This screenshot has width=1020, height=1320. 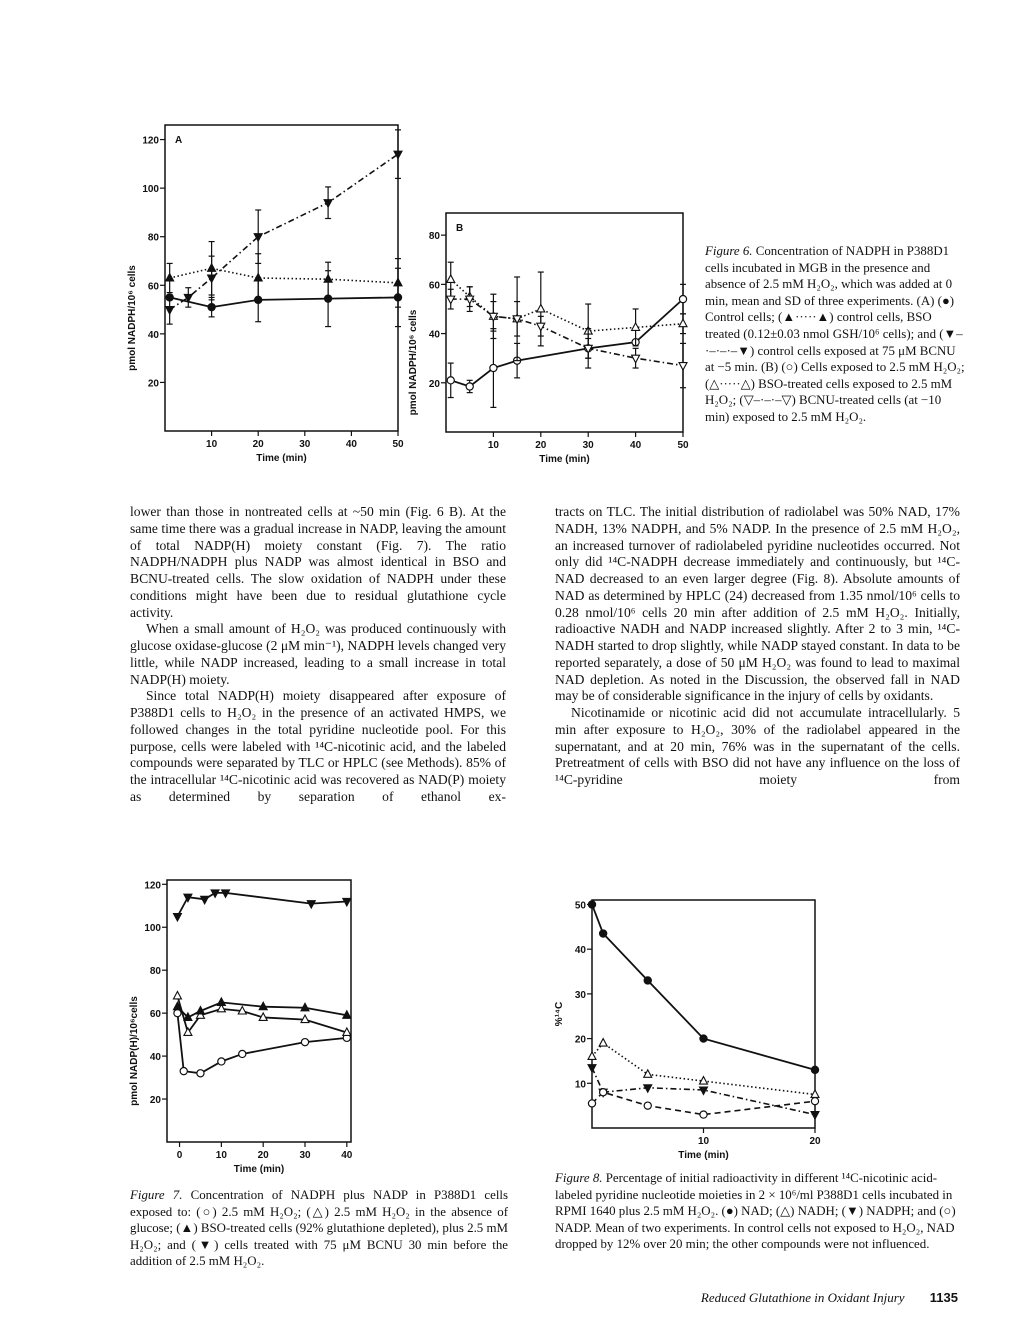 What do you see at coordinates (943, 1297) in the screenshot?
I see `page-number: 1135` at bounding box center [943, 1297].